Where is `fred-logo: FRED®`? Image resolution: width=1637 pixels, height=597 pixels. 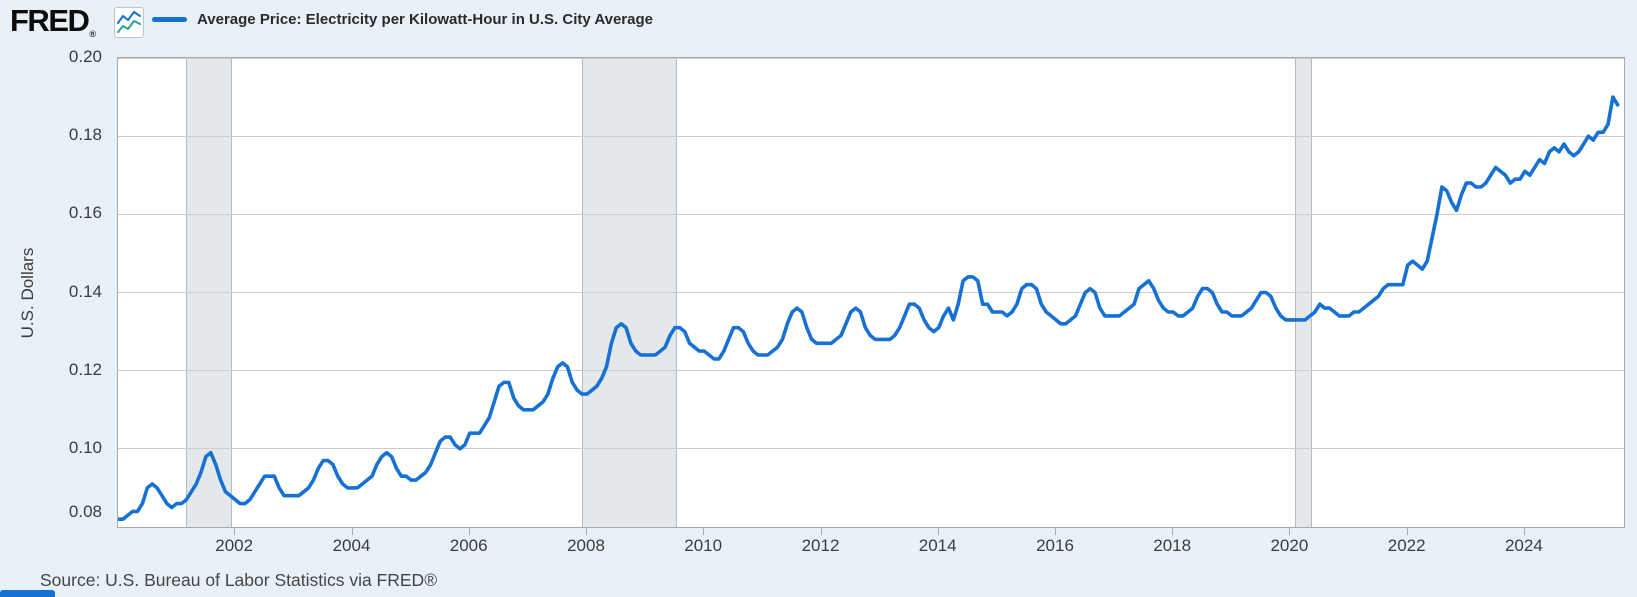 fred-logo: FRED® is located at coordinates (53, 27).